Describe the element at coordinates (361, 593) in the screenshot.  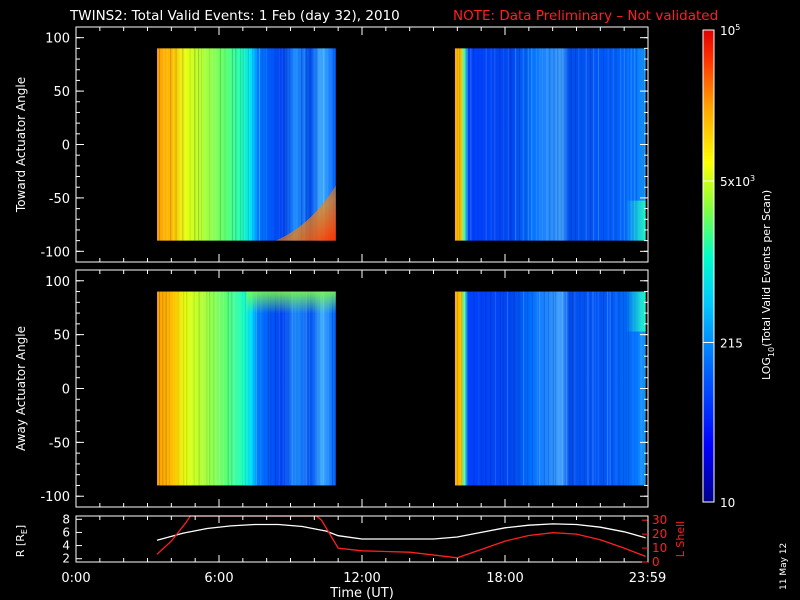
I see `x-axis-label: Time (UT)` at that location.